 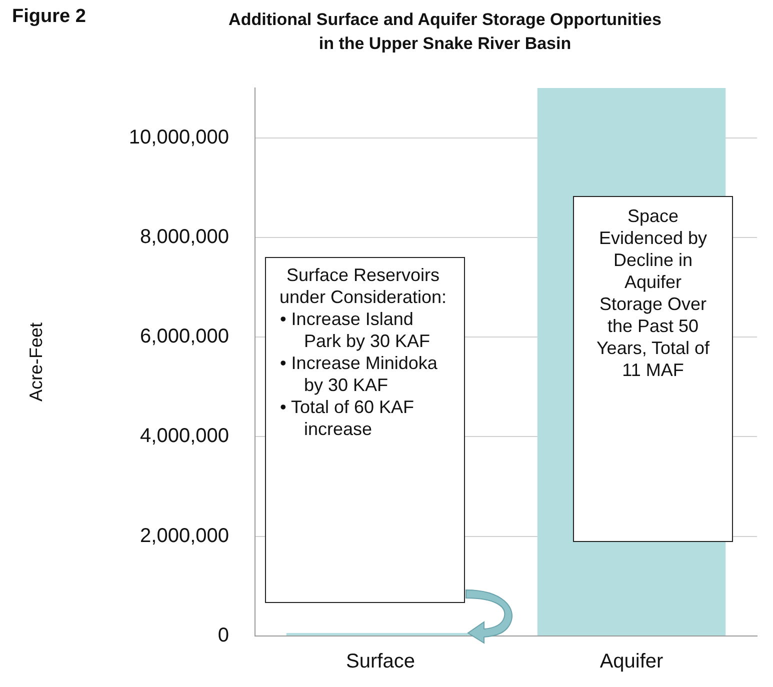 I want to click on x-tick-label: Aquifer, so click(x=632, y=661).